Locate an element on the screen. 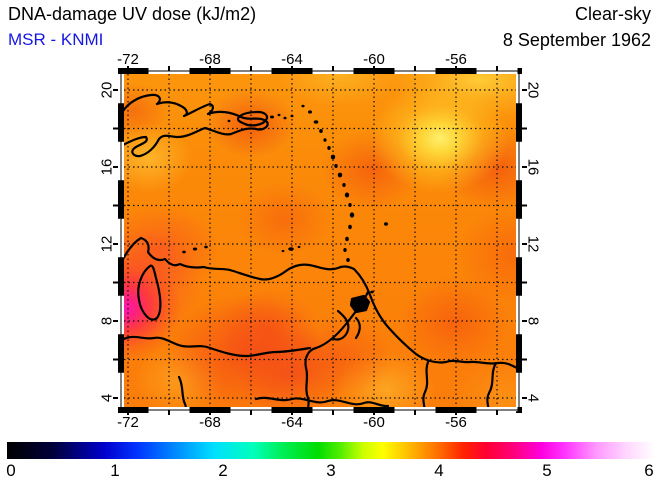 The height and width of the screenshot is (480, 660). condition-label: Clear-sky is located at coordinates (612, 14).